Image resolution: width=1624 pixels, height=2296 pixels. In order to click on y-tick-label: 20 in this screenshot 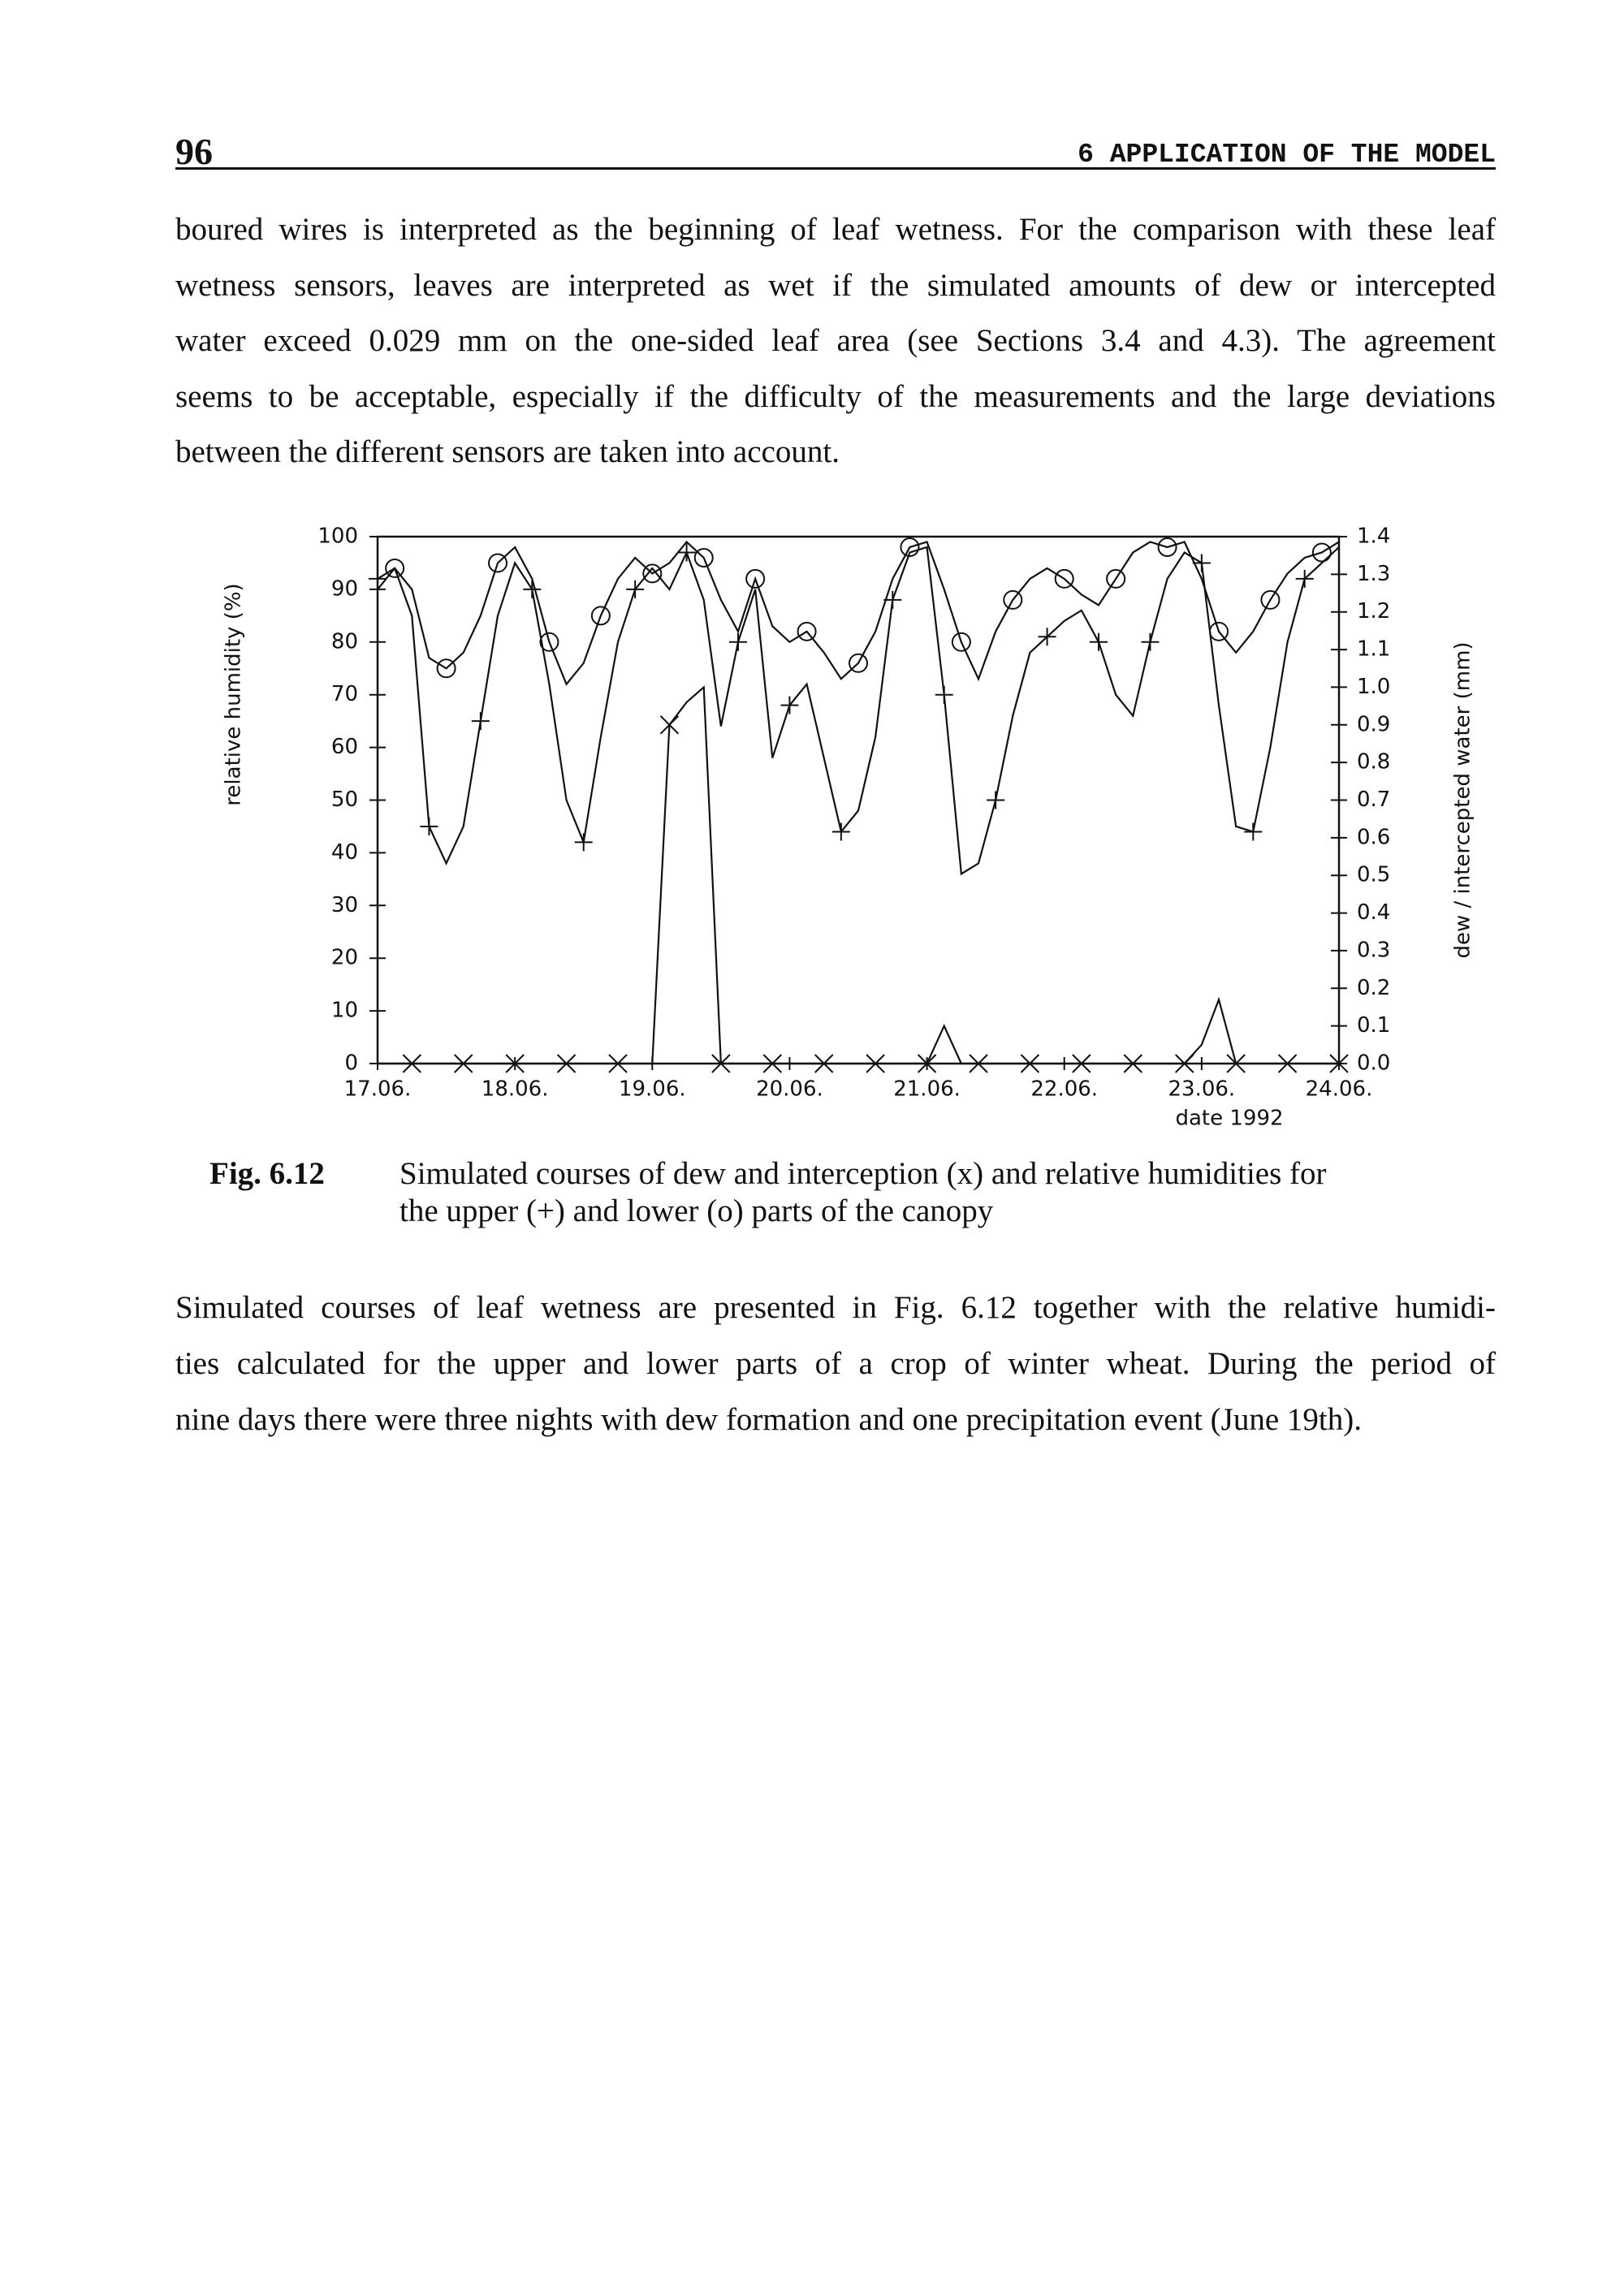, I will do `click(345, 958)`.